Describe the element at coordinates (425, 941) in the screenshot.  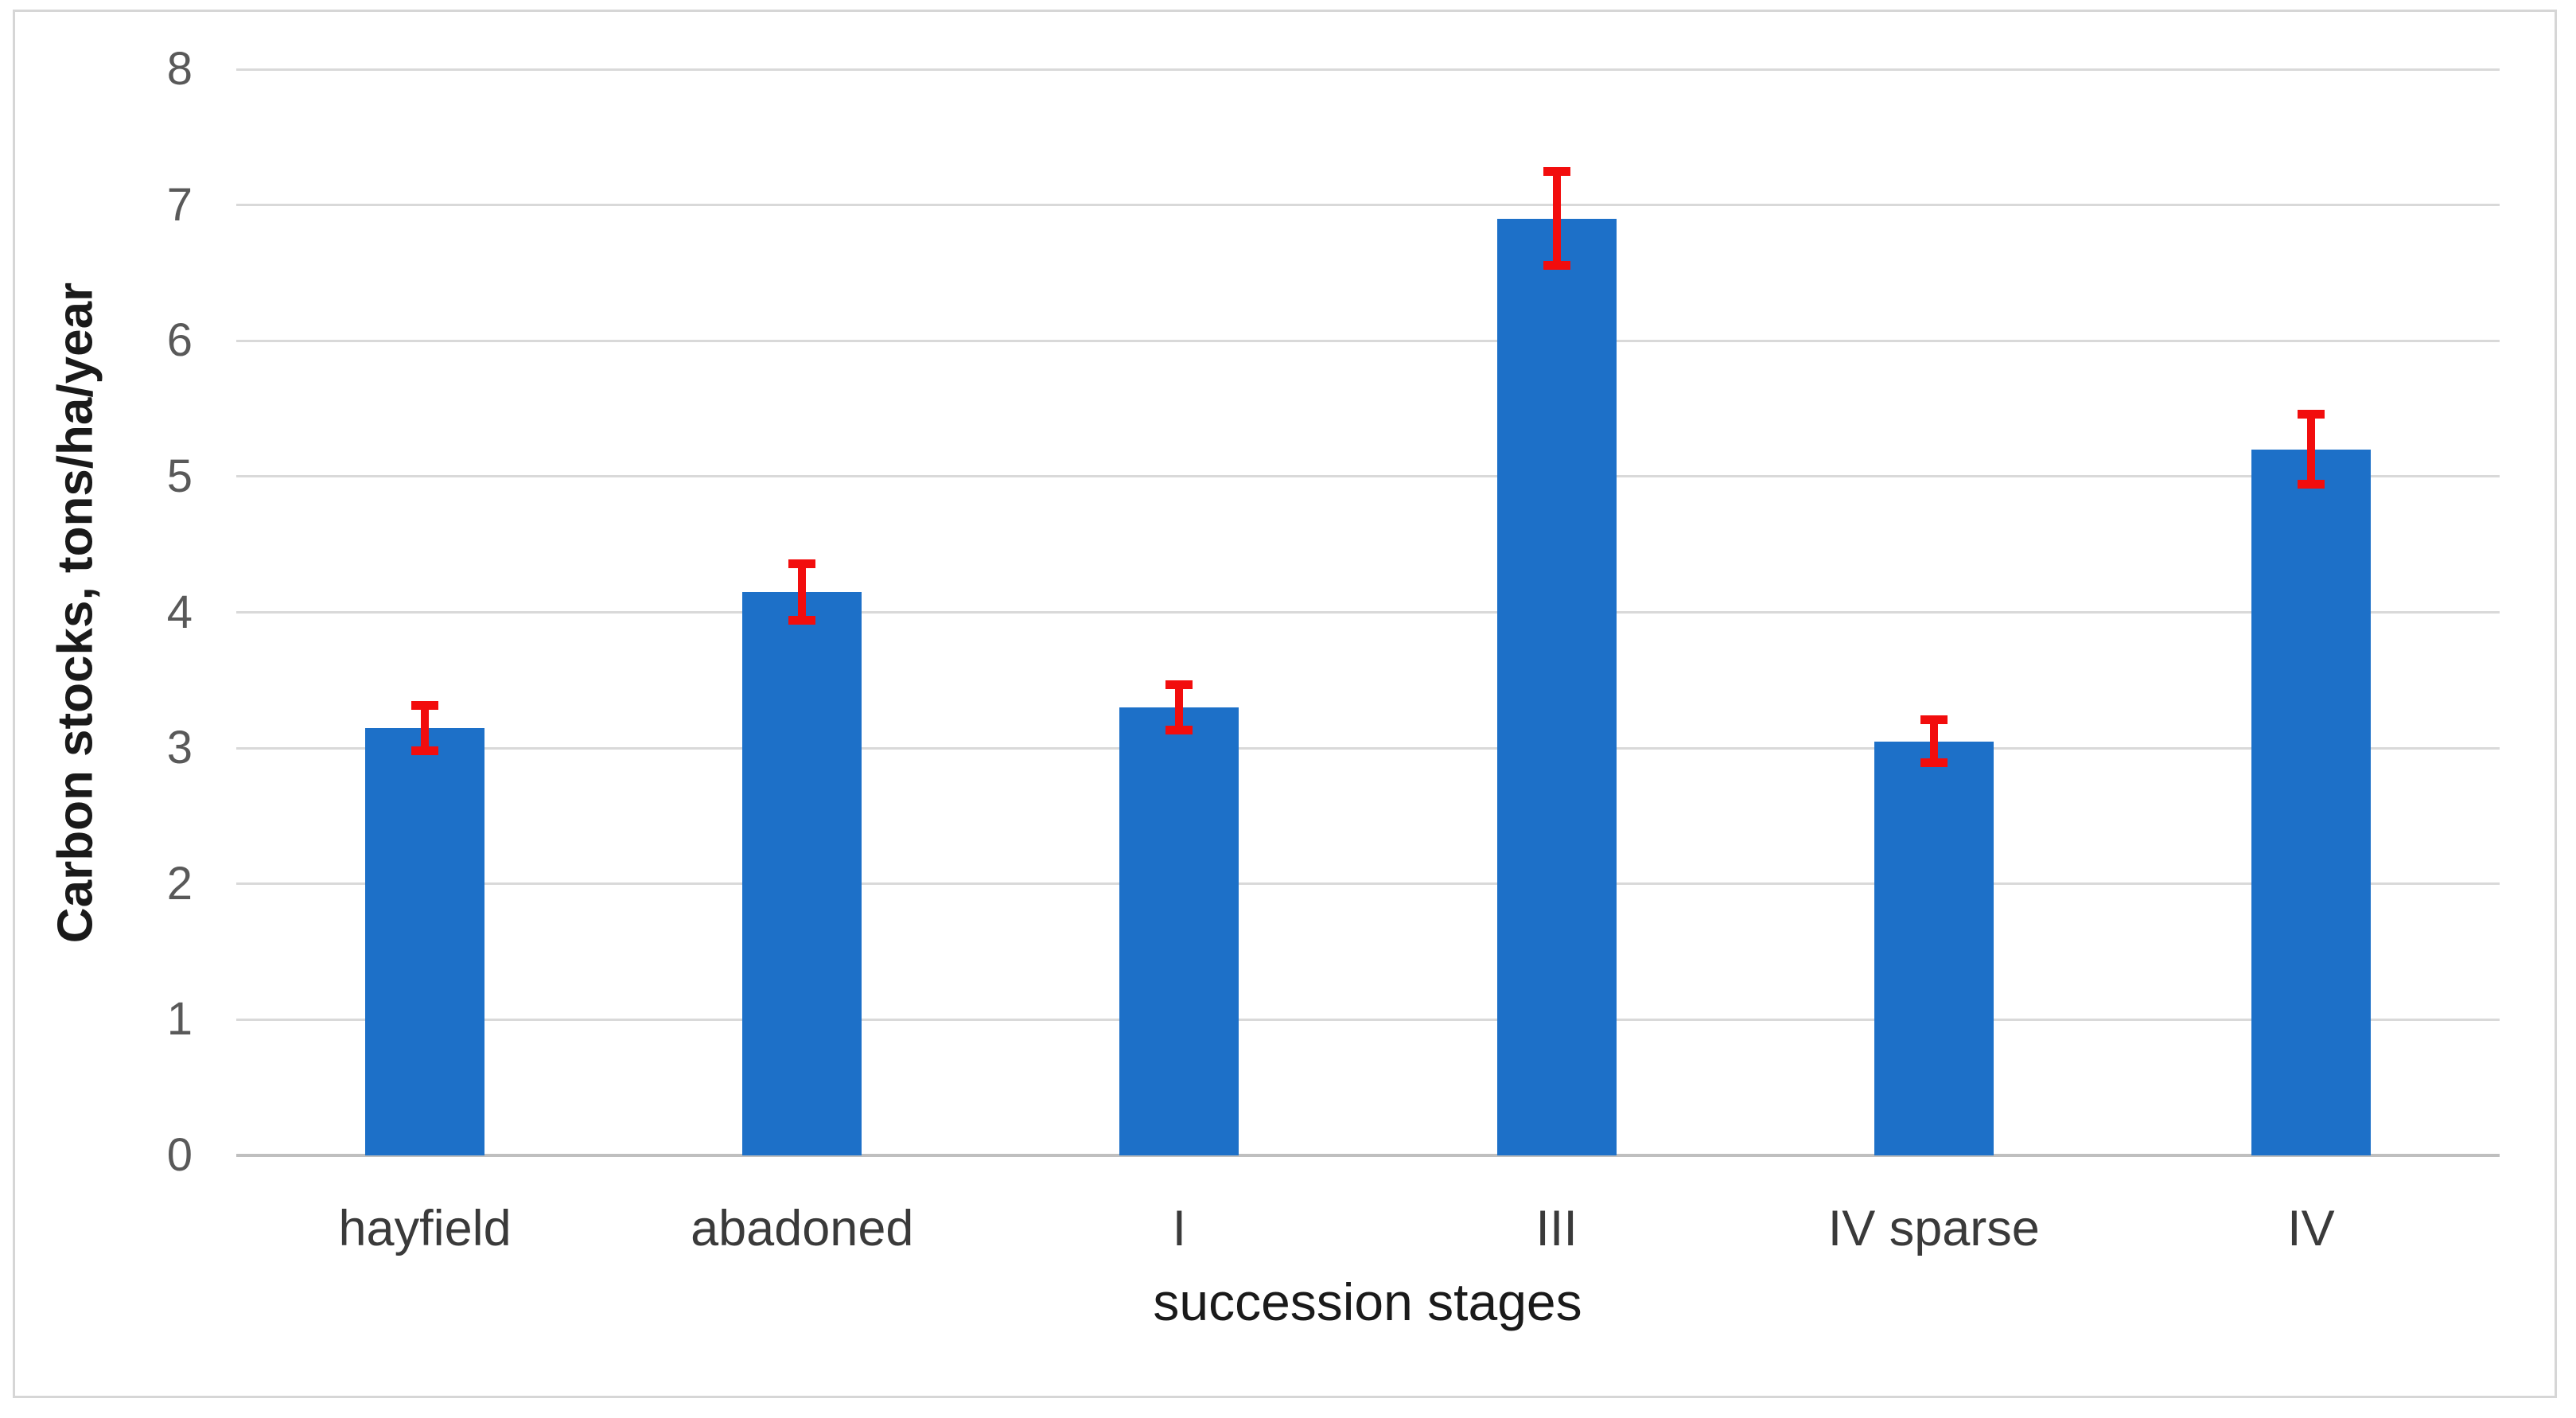
I see `bar-hayfield` at that location.